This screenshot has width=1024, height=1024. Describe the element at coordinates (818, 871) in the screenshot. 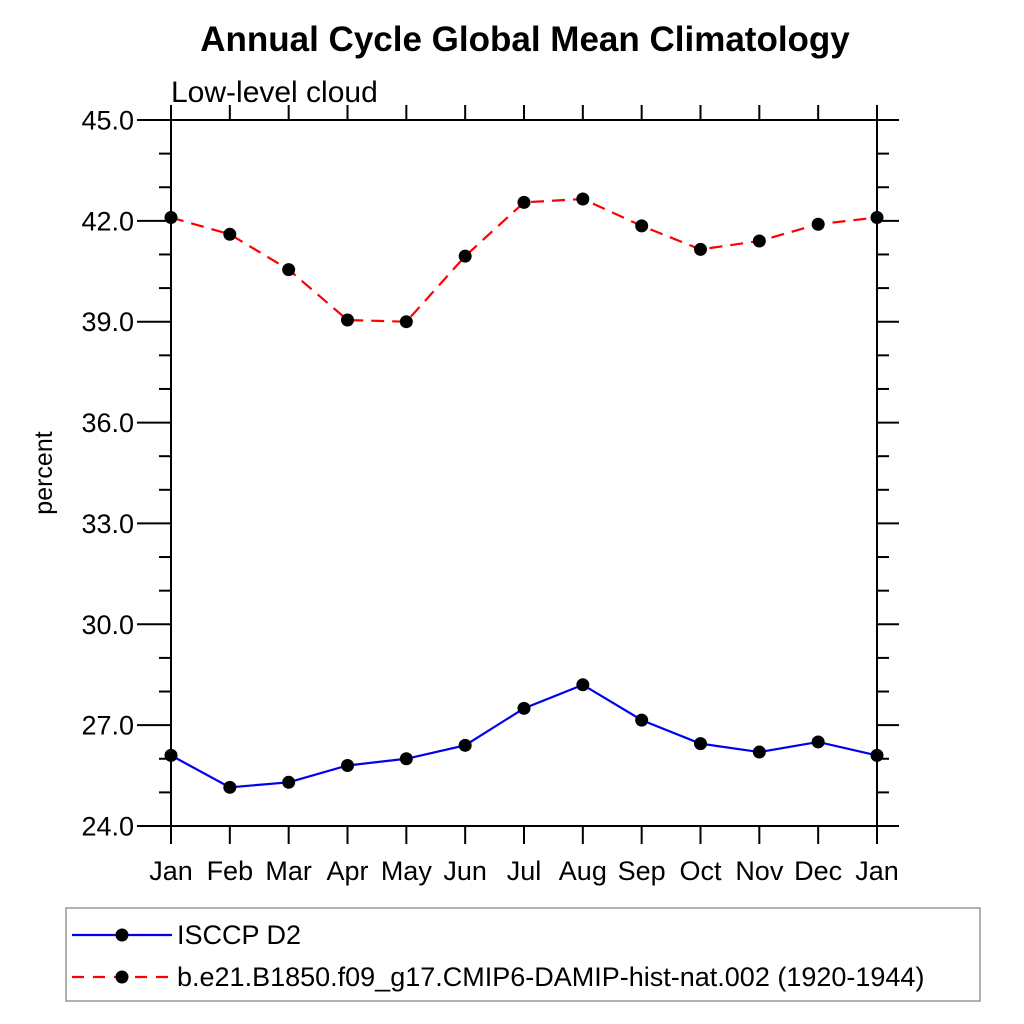

I see `x-tick-label: Dec` at that location.